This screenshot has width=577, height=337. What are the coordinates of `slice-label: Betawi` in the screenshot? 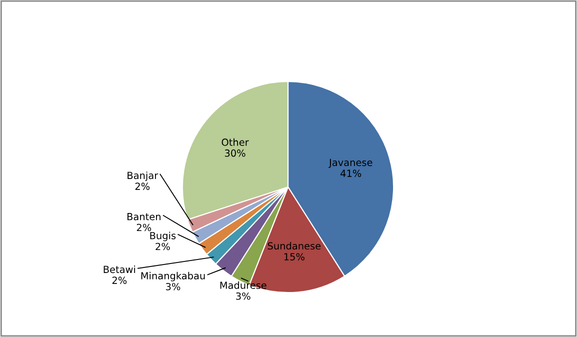 It's located at (120, 270).